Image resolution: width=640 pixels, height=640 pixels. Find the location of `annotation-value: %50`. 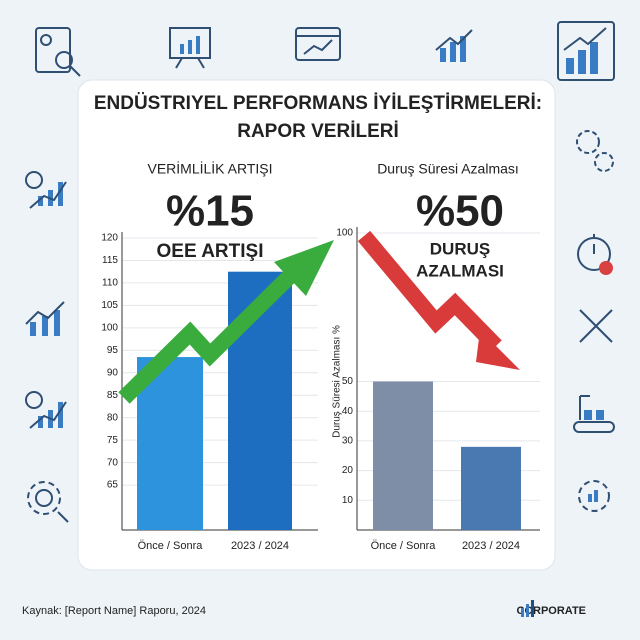

annotation-value: %50 is located at coordinates (460, 211).